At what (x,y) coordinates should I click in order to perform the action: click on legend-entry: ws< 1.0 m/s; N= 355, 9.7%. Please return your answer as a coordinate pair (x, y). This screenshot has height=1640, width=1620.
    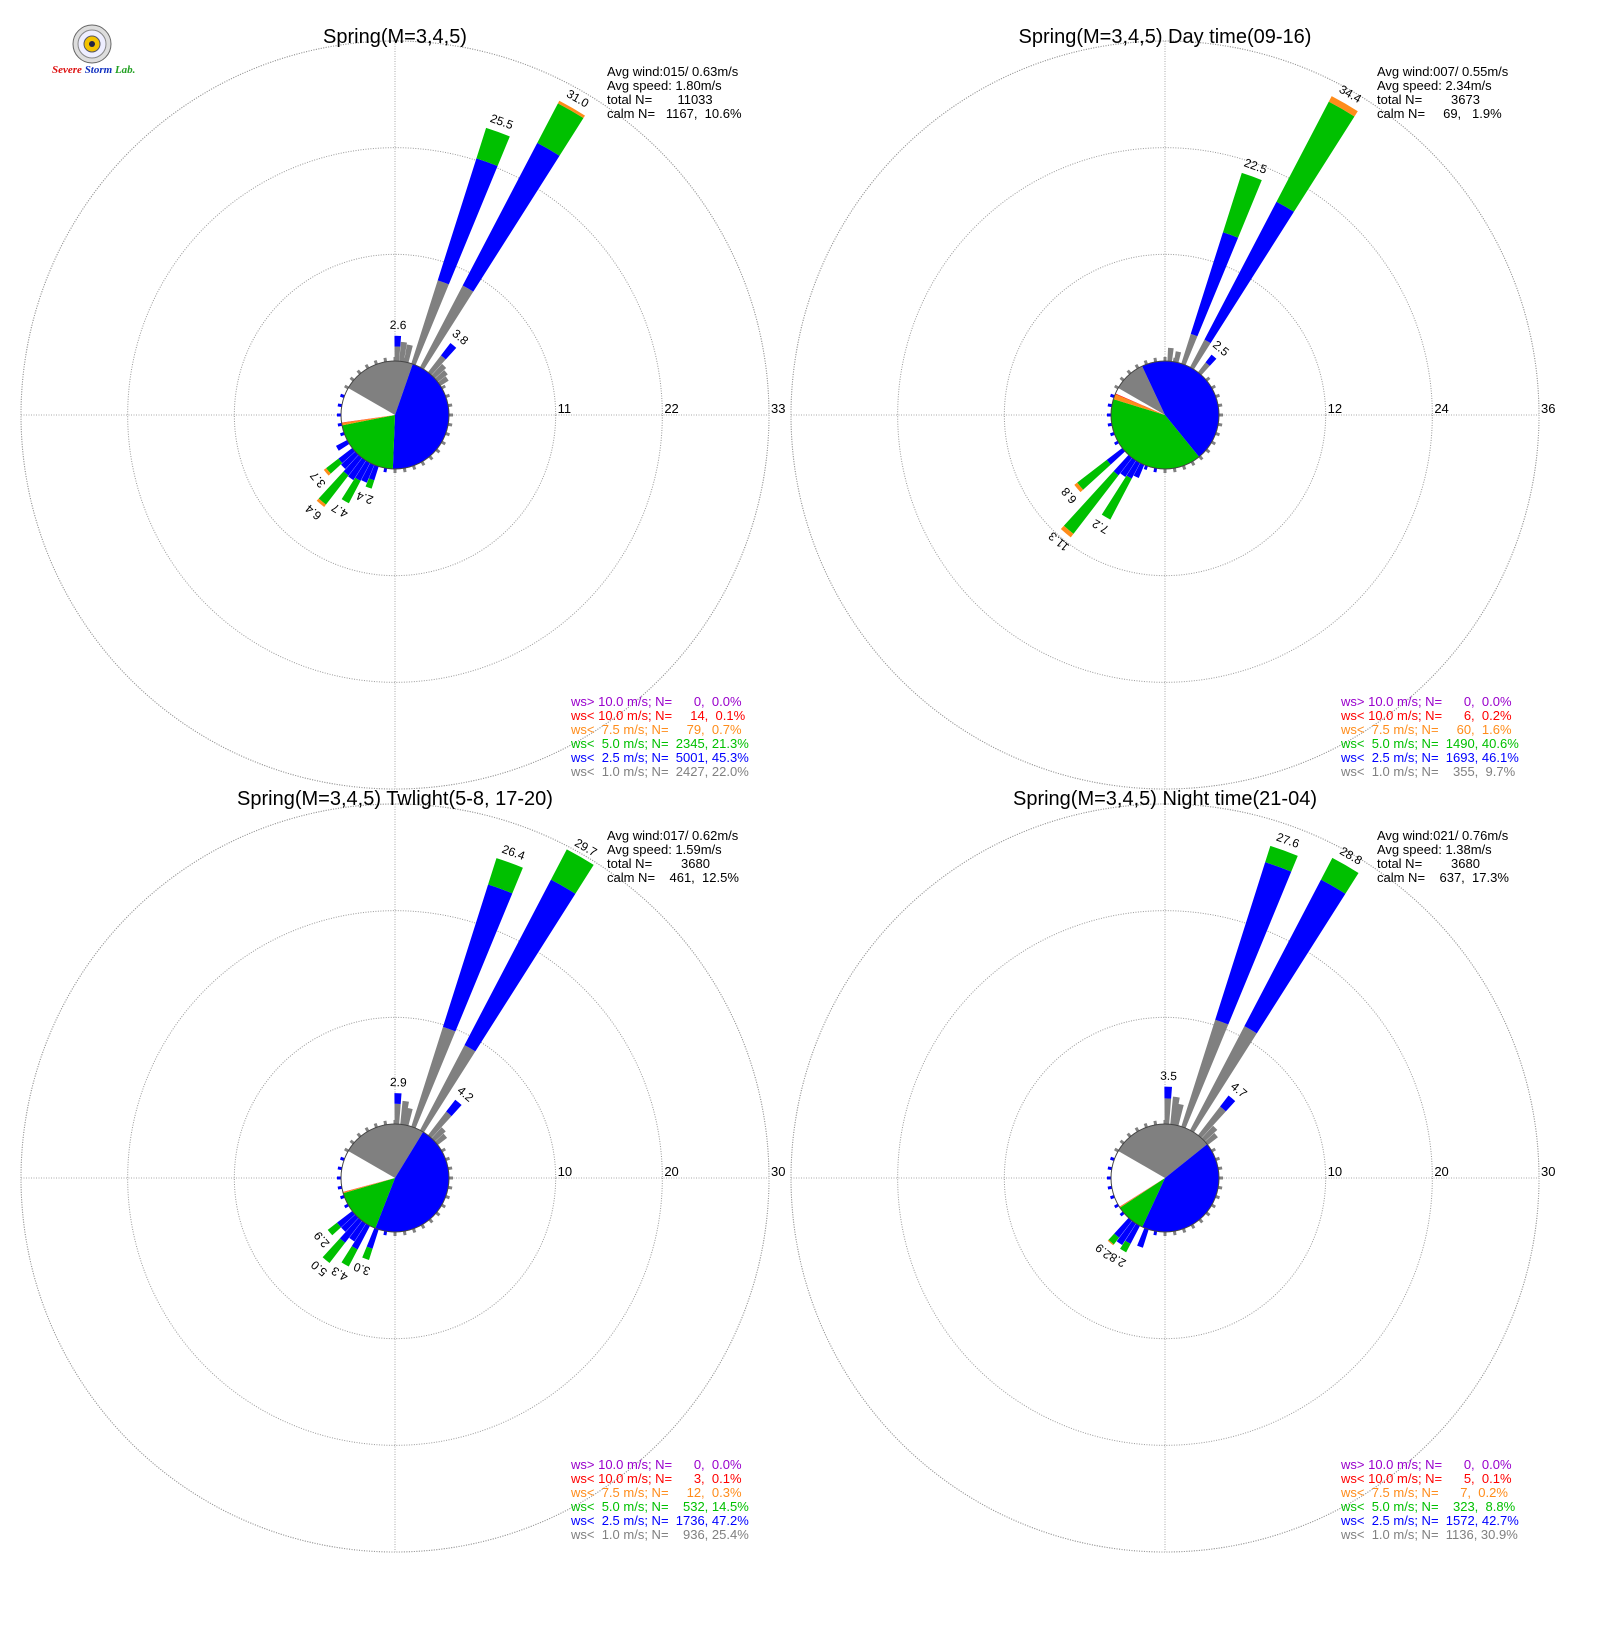
    Looking at the image, I should click on (1428, 771).